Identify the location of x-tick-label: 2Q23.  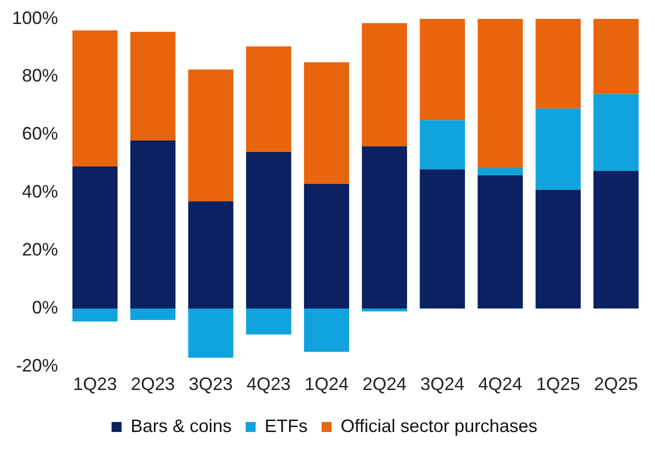
(152, 384).